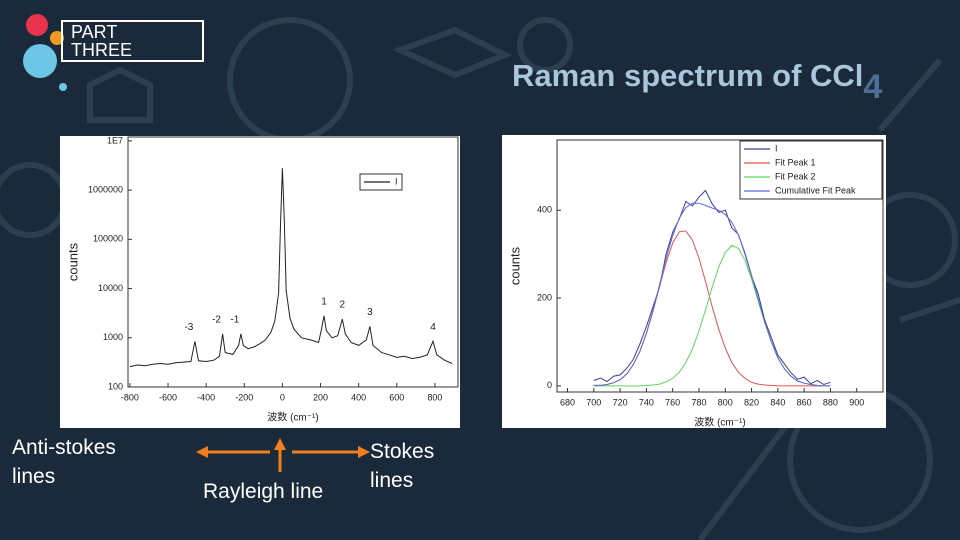 The width and height of the screenshot is (960, 540). I want to click on x-tick-label: 200, so click(320, 397).